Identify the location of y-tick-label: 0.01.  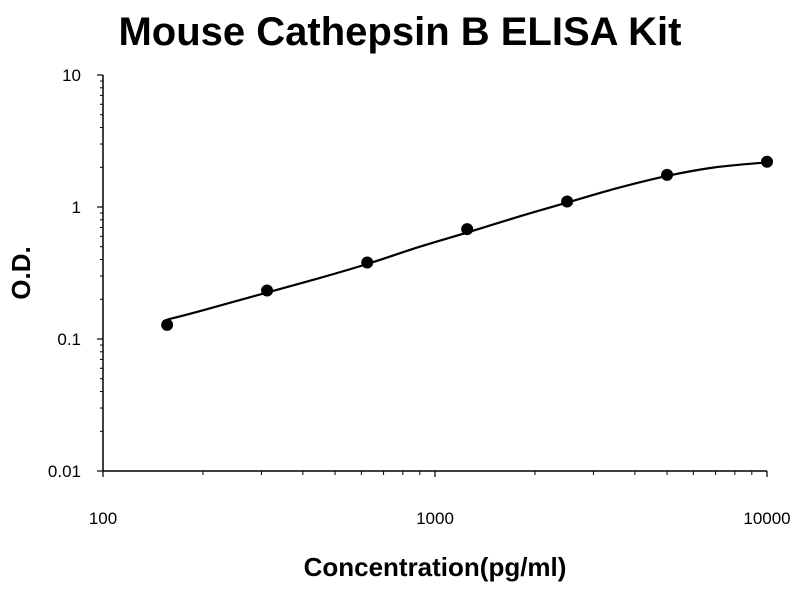
(64, 471).